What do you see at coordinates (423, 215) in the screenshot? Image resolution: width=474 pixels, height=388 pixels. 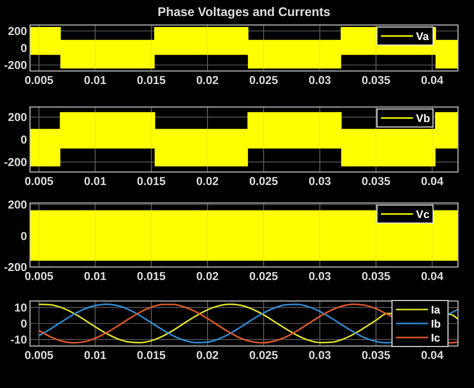 I see `legend-label: Vc` at bounding box center [423, 215].